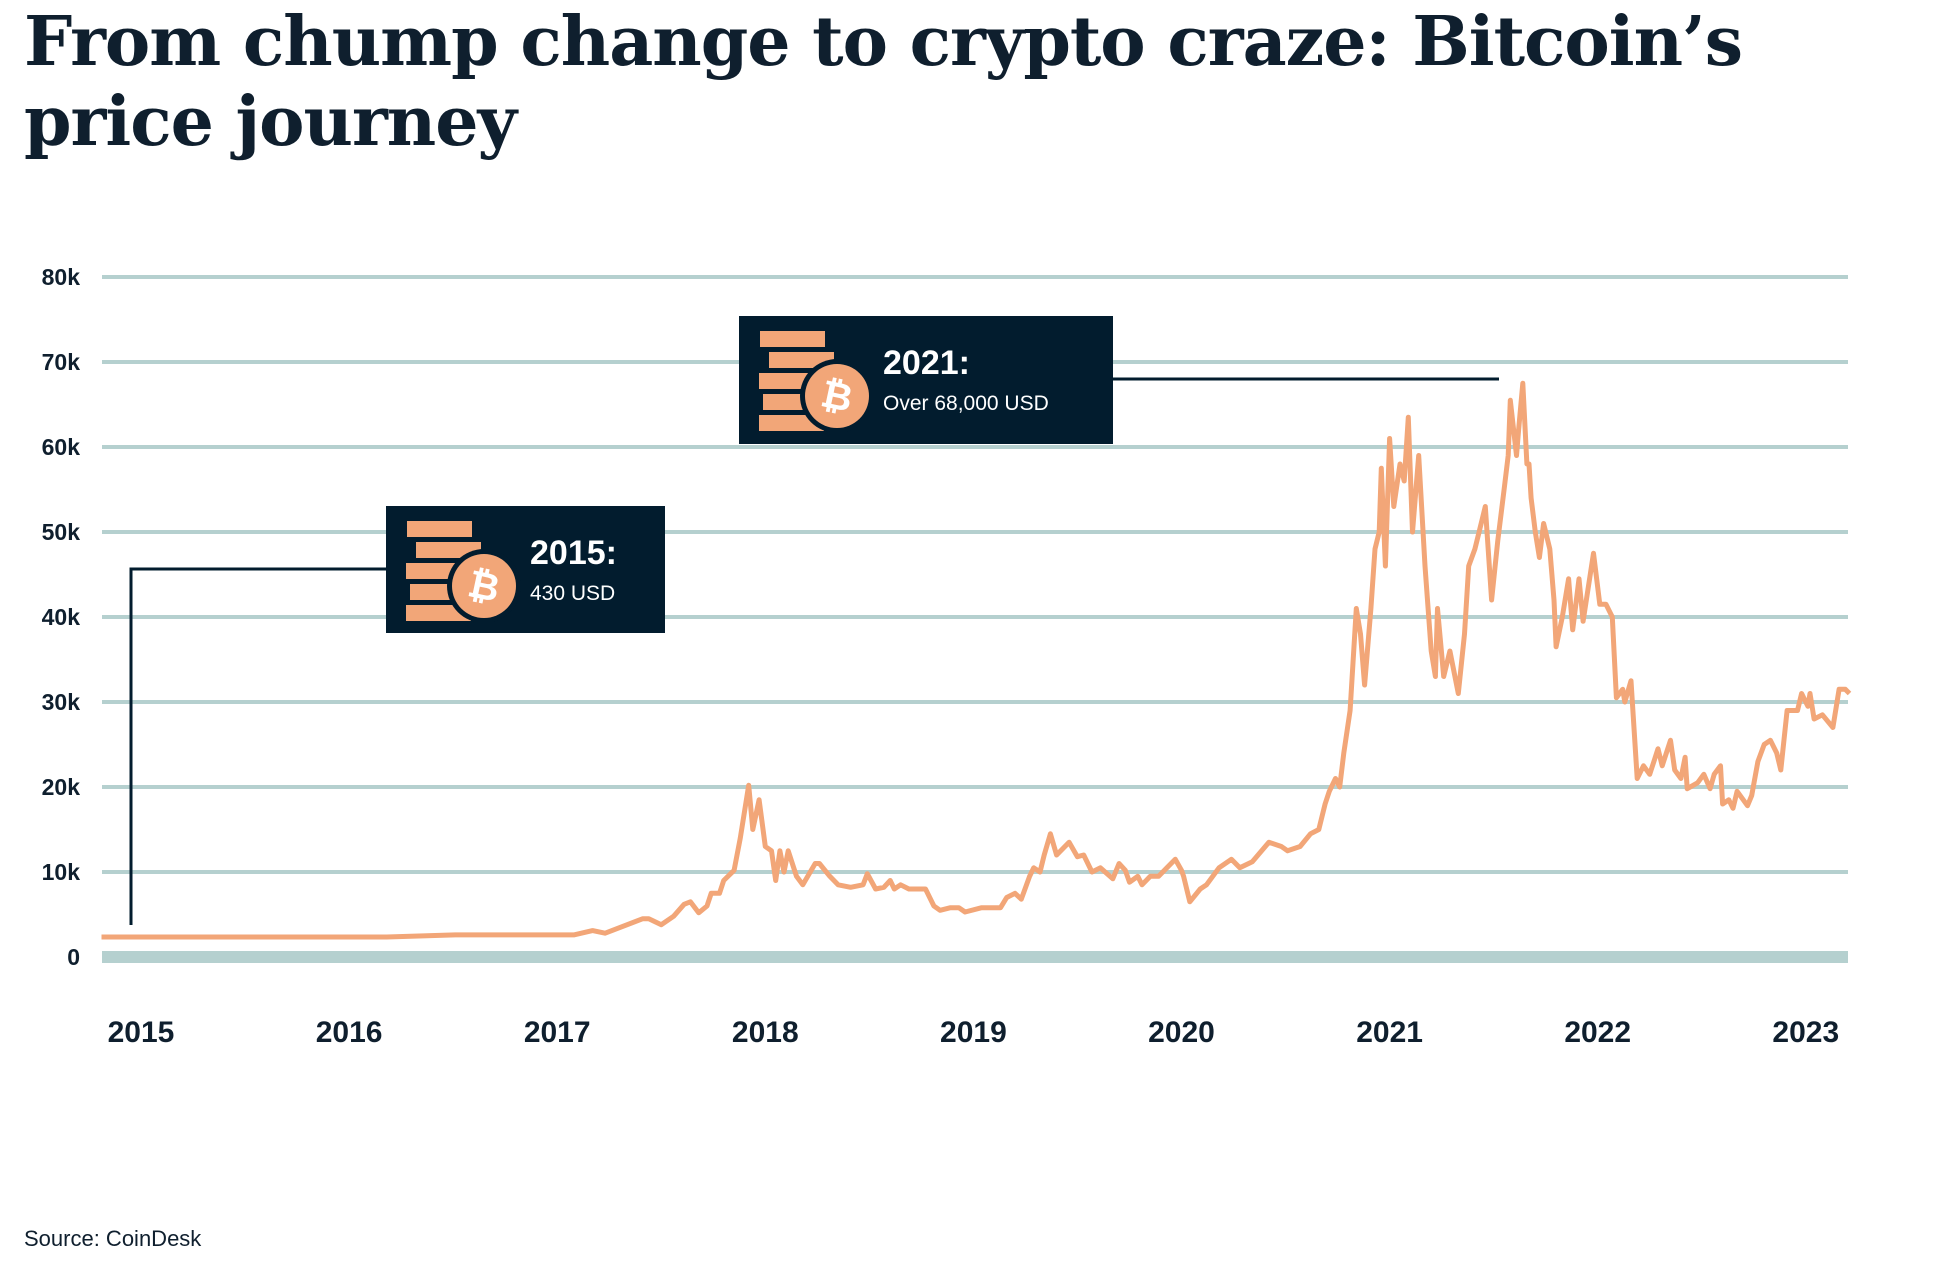  Describe the element at coordinates (73, 957) in the screenshot. I see `y-tick-label: 0` at that location.